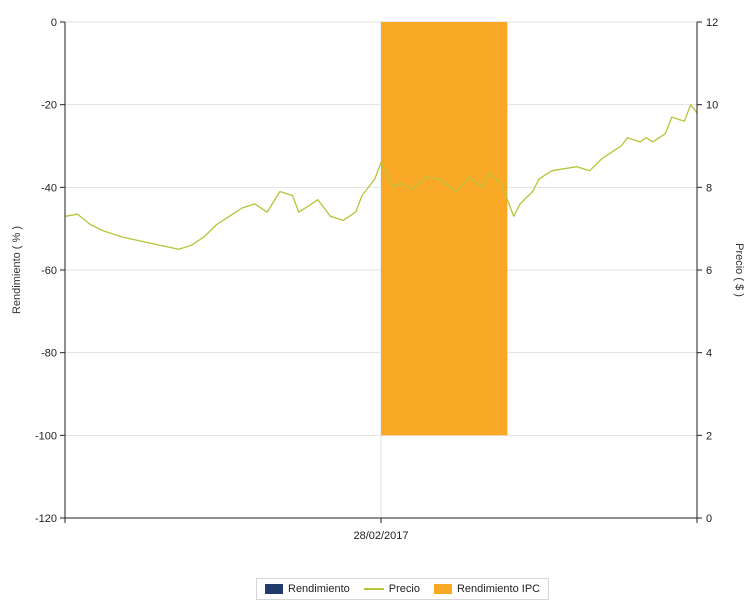 This screenshot has width=749, height=601. Describe the element at coordinates (54, 23) in the screenshot. I see `left-tick-label: 0` at that location.